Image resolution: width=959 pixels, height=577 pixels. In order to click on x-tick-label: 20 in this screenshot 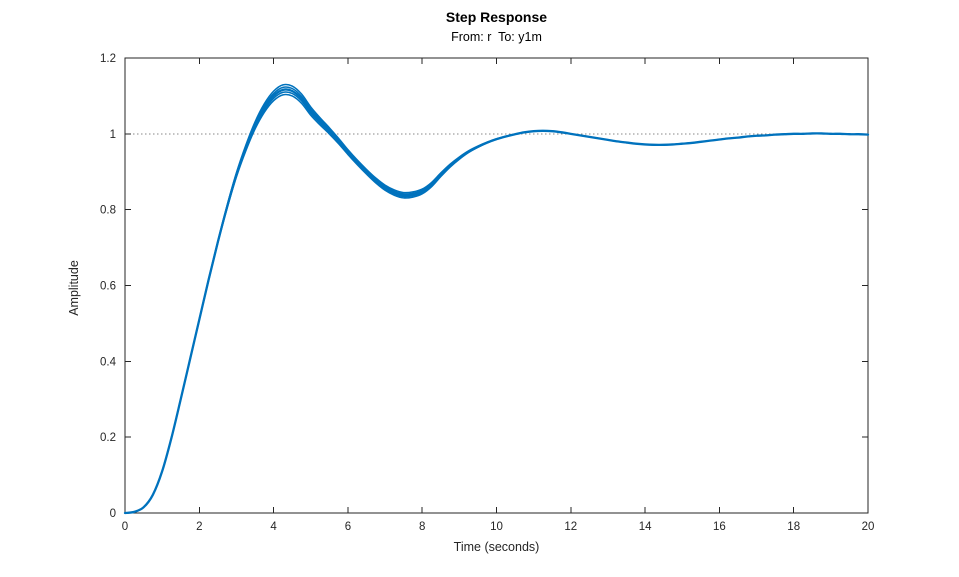, I will do `click(868, 527)`.